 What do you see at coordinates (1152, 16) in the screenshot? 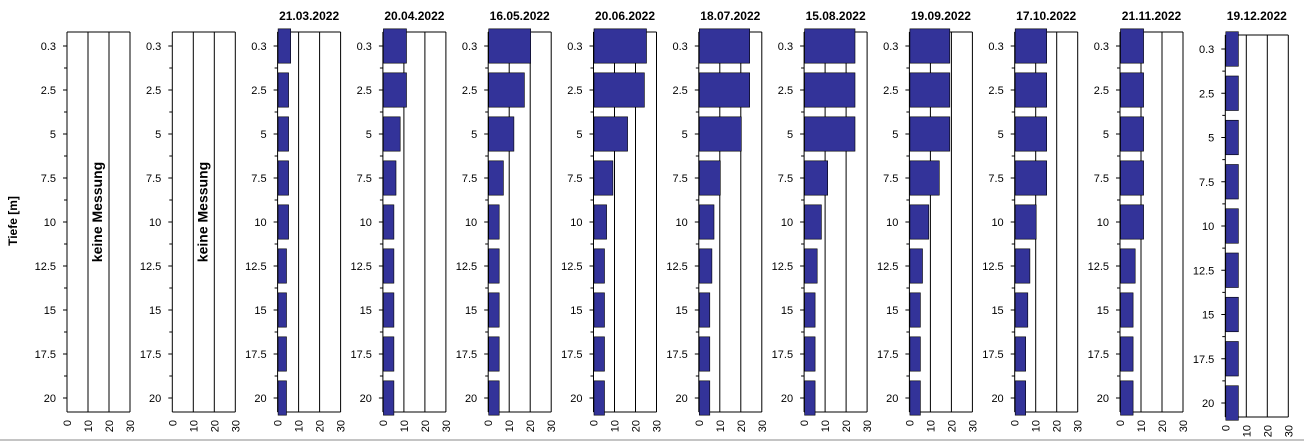
I see `panel-title: 21.11.2022` at bounding box center [1152, 16].